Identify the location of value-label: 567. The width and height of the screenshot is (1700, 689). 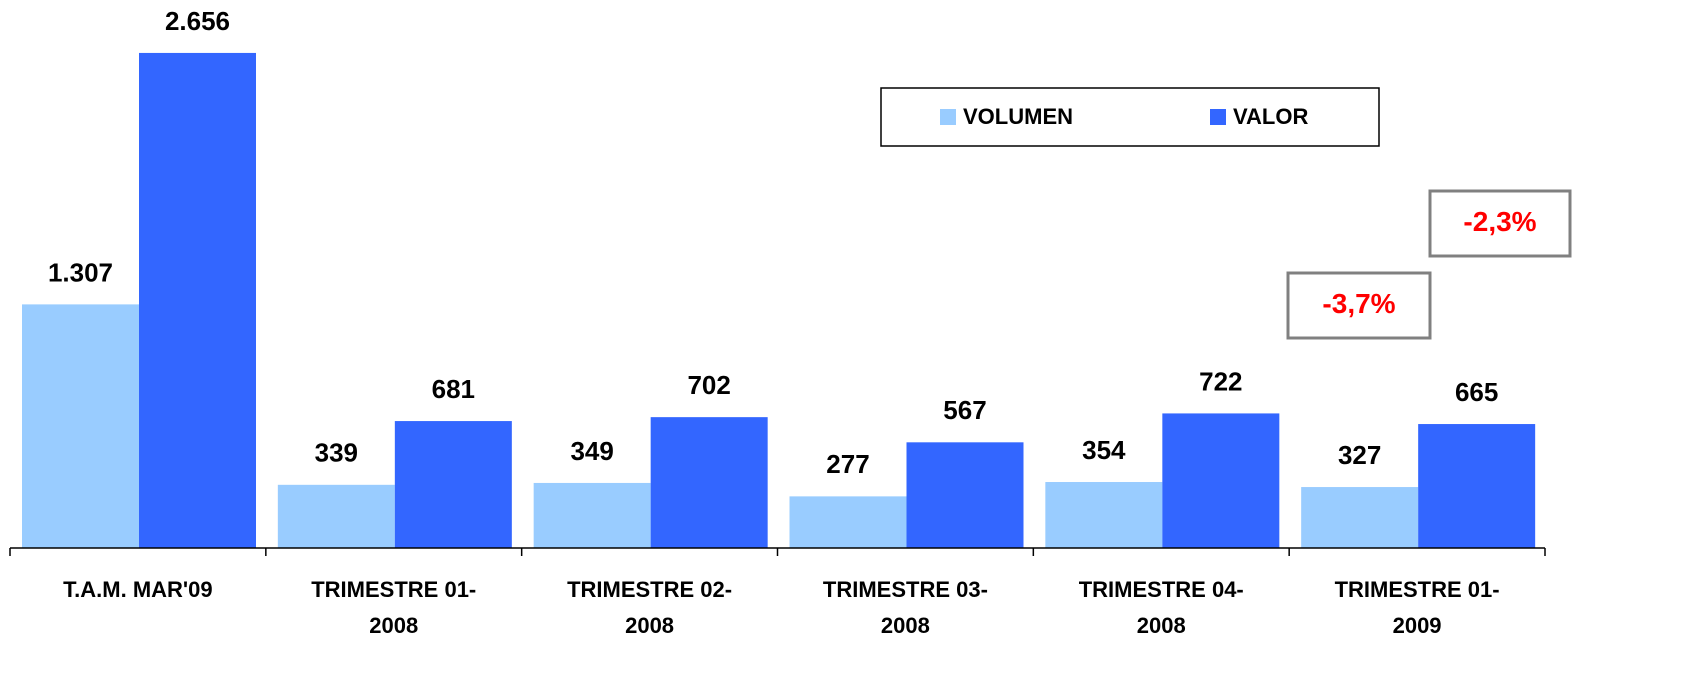
(964, 410).